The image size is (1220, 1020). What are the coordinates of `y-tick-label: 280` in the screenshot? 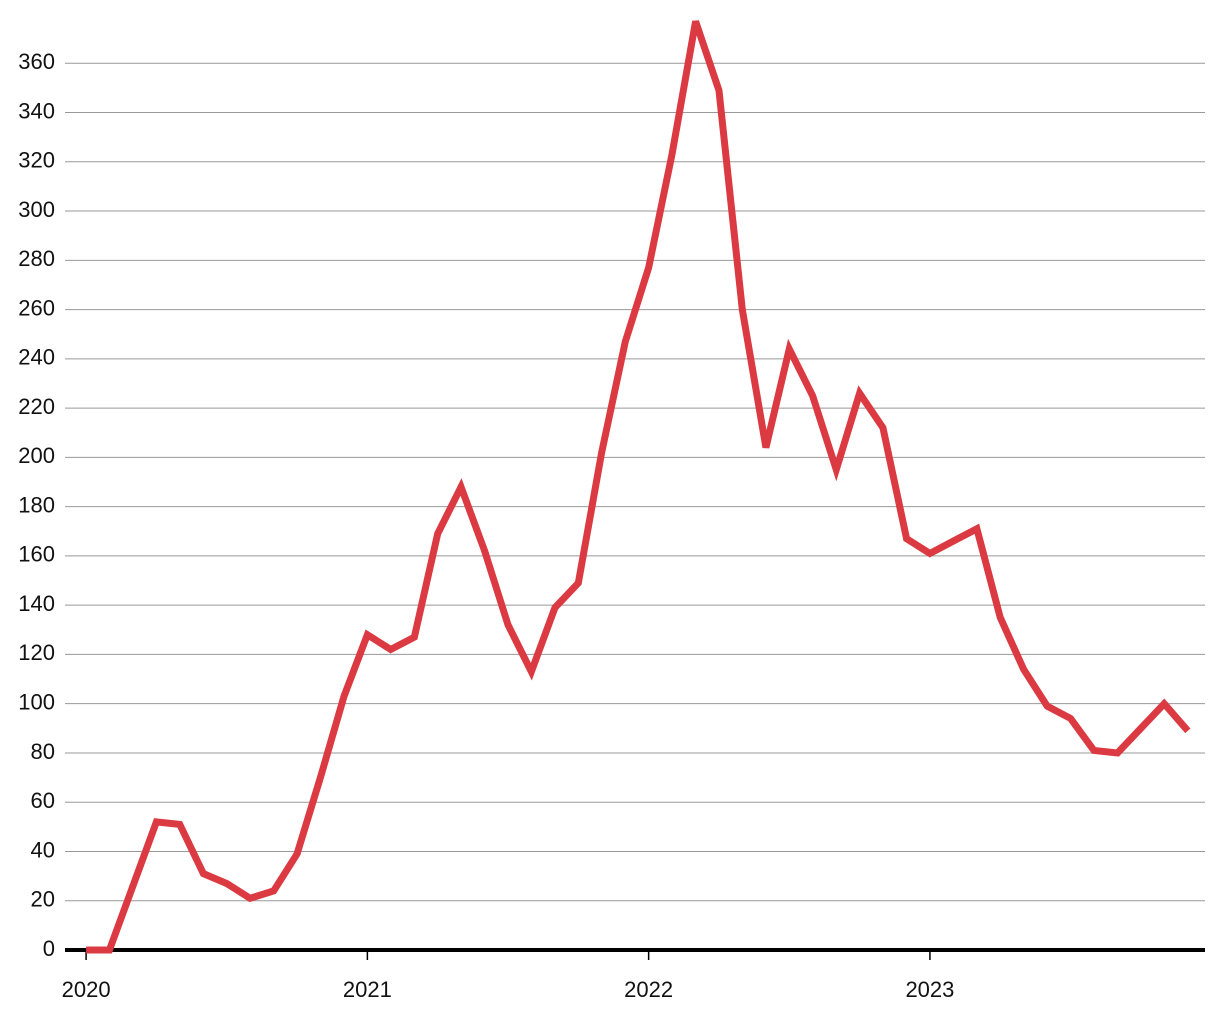 It's located at (36, 258).